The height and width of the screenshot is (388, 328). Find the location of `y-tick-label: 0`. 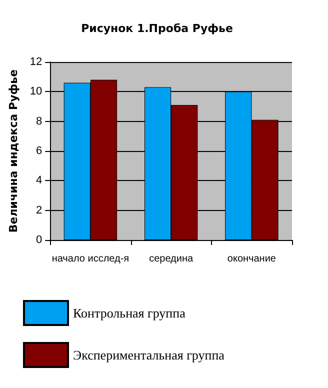

y-tick-label: 0 is located at coordinates (39, 240).